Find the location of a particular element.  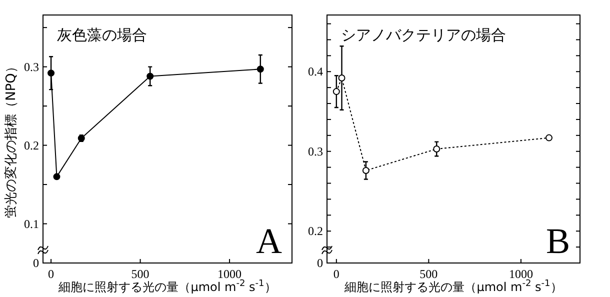

y-axis-title: 蛍光の変化の指標（NPQ） is located at coordinates (11, 139).